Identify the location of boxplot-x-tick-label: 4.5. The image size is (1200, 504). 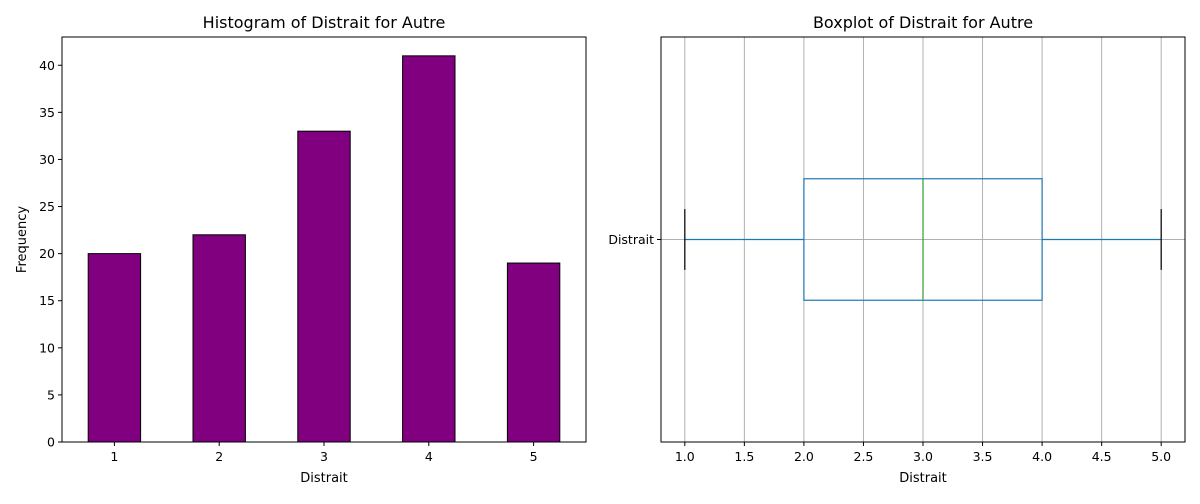
(1102, 456).